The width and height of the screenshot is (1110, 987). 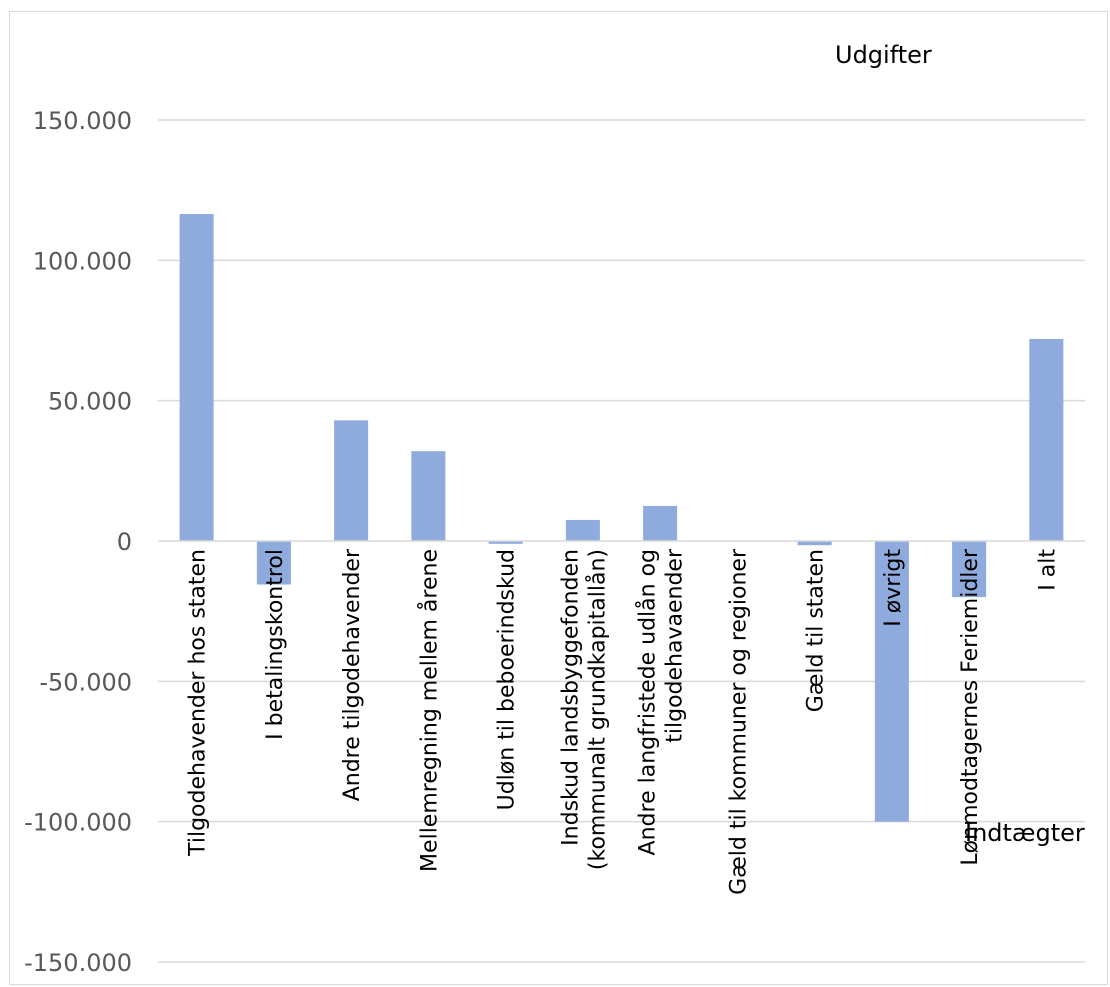 I want to click on y-tick-label: -50.000, so click(x=85, y=682).